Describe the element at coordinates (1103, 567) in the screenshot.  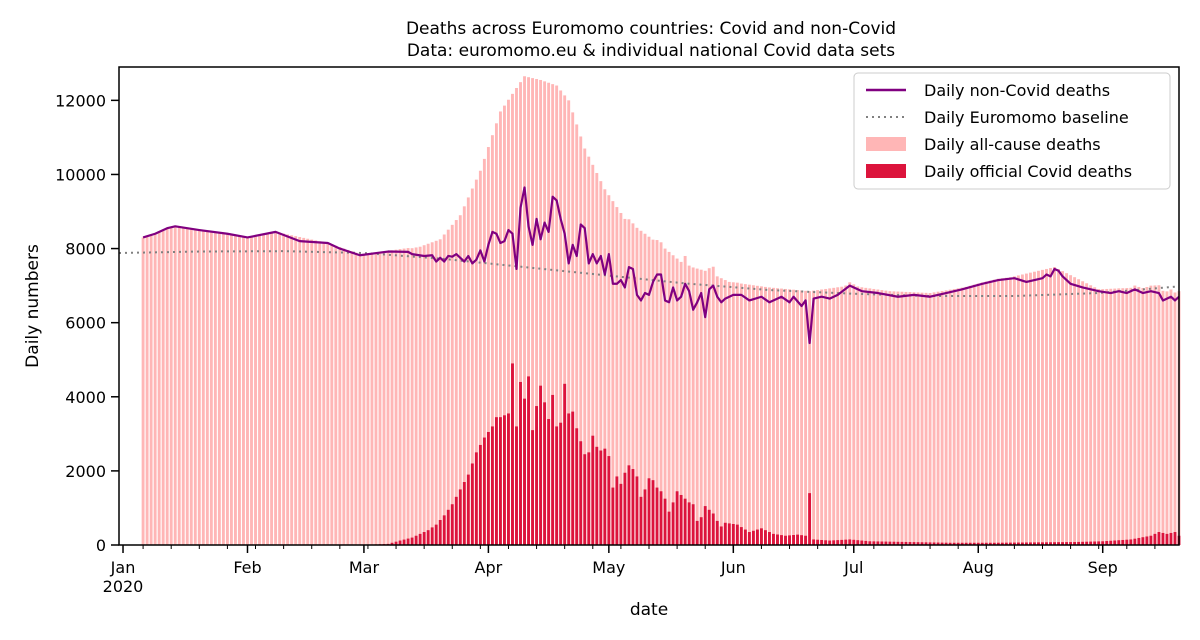
I see `x-tick-label: Sep` at that location.